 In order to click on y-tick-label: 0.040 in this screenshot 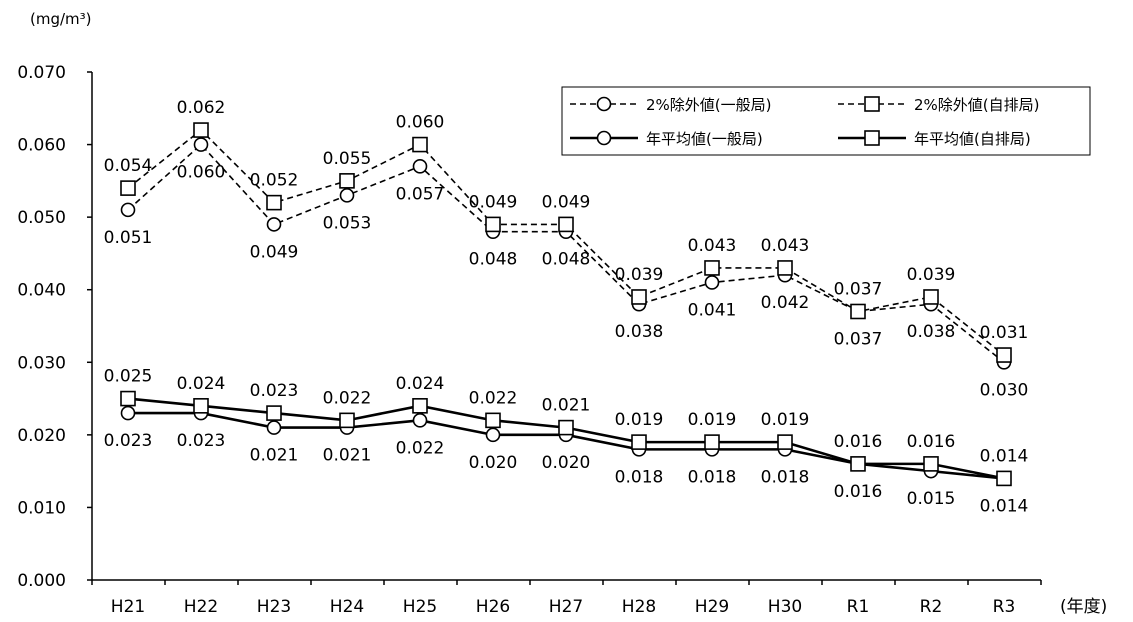, I will do `click(41, 291)`.